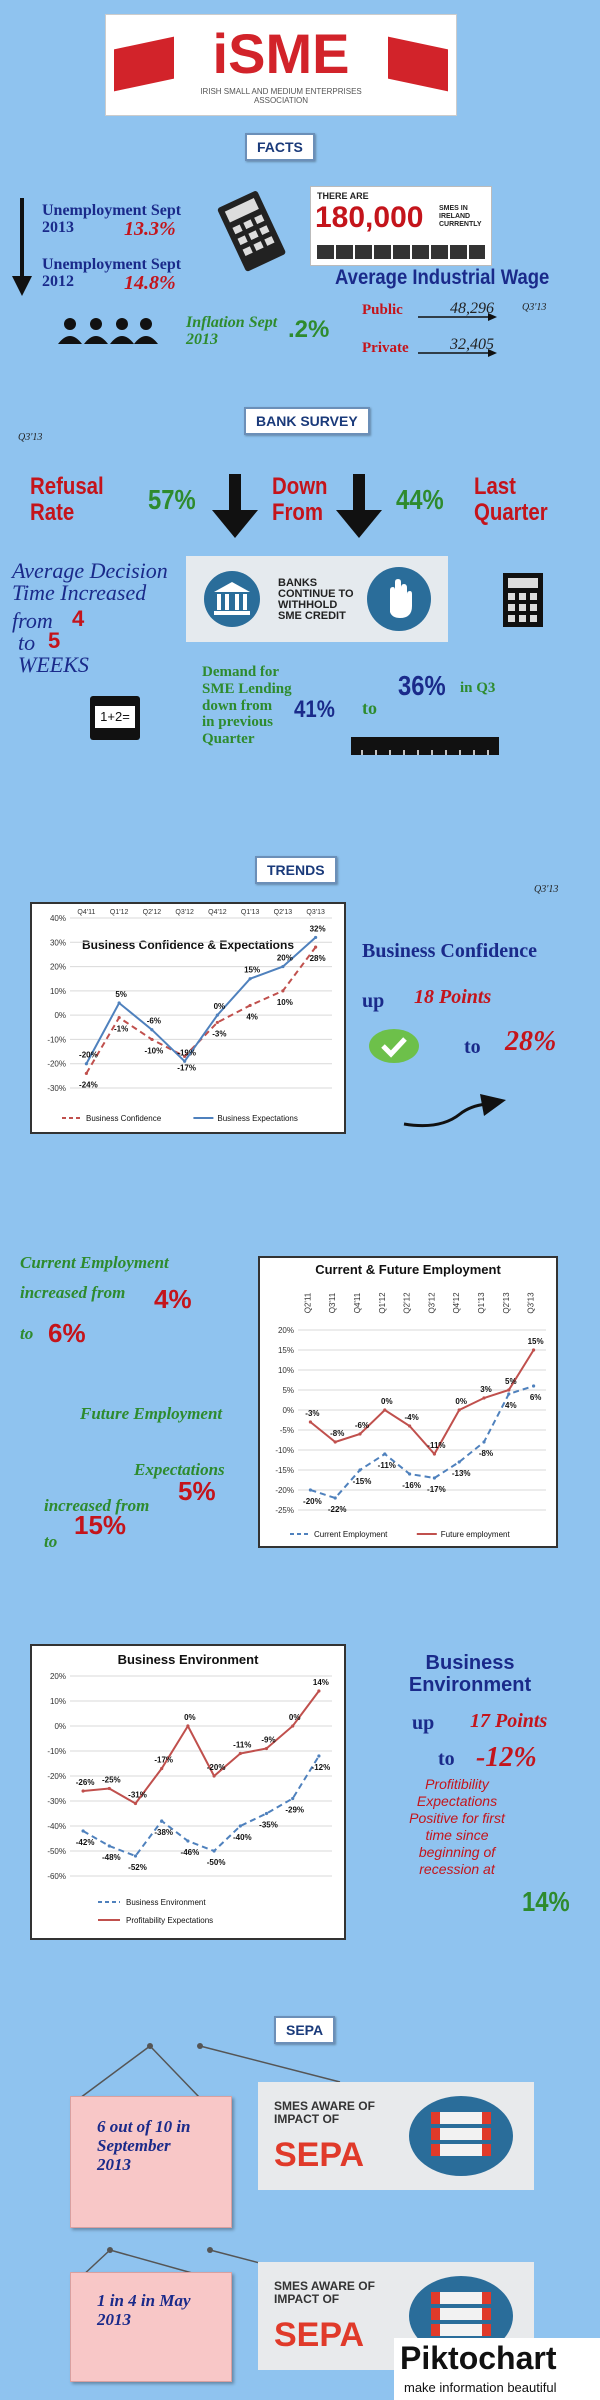 This screenshot has width=600, height=2400. Describe the element at coordinates (472, 1047) in the screenshot. I see `conf-to: to` at that location.